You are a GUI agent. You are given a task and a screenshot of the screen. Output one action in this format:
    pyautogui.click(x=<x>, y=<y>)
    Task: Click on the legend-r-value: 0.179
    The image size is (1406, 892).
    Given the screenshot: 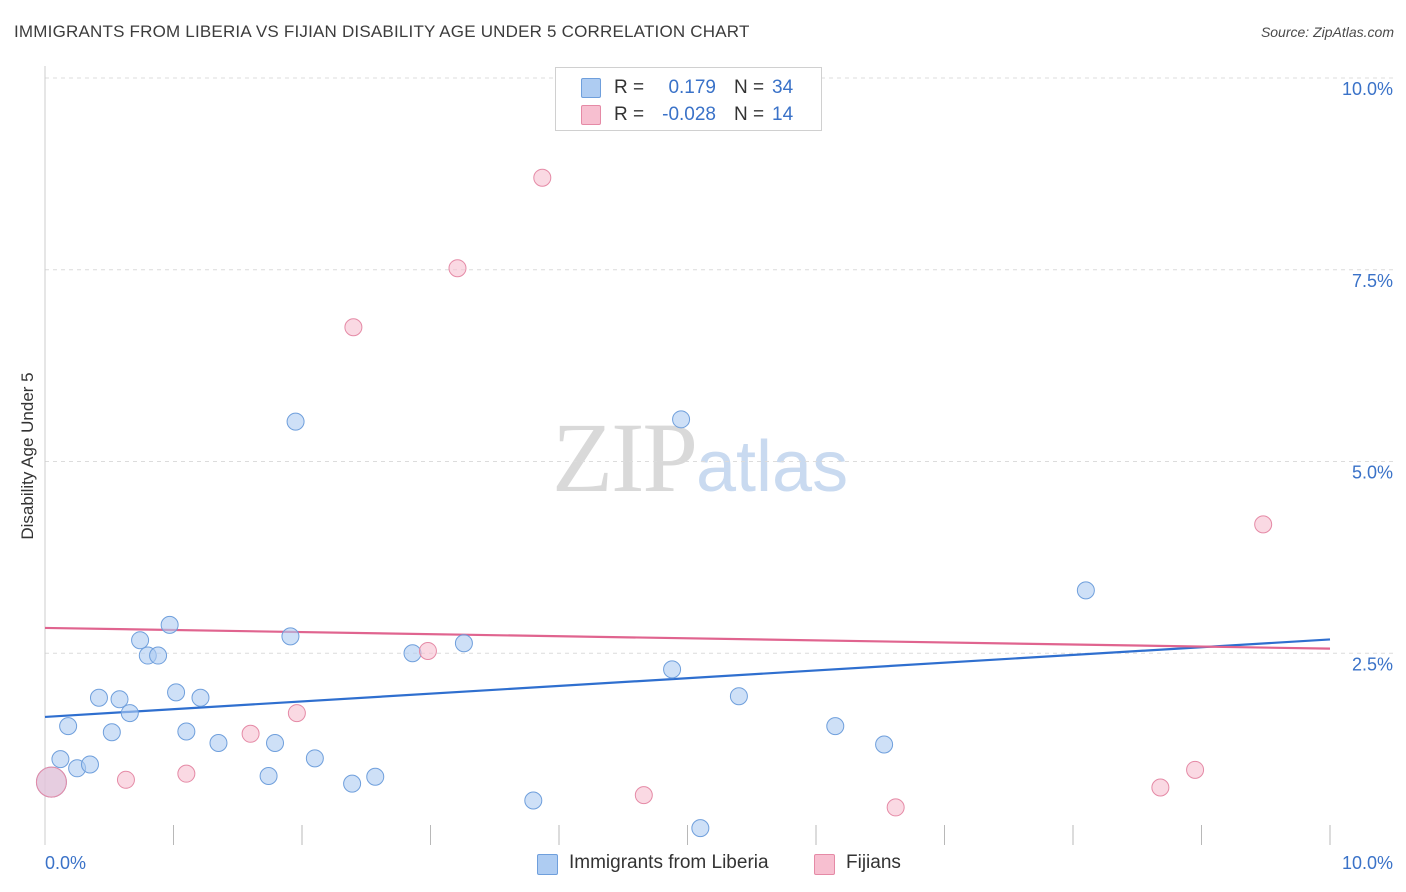 What is the action you would take?
    pyautogui.click(x=692, y=87)
    